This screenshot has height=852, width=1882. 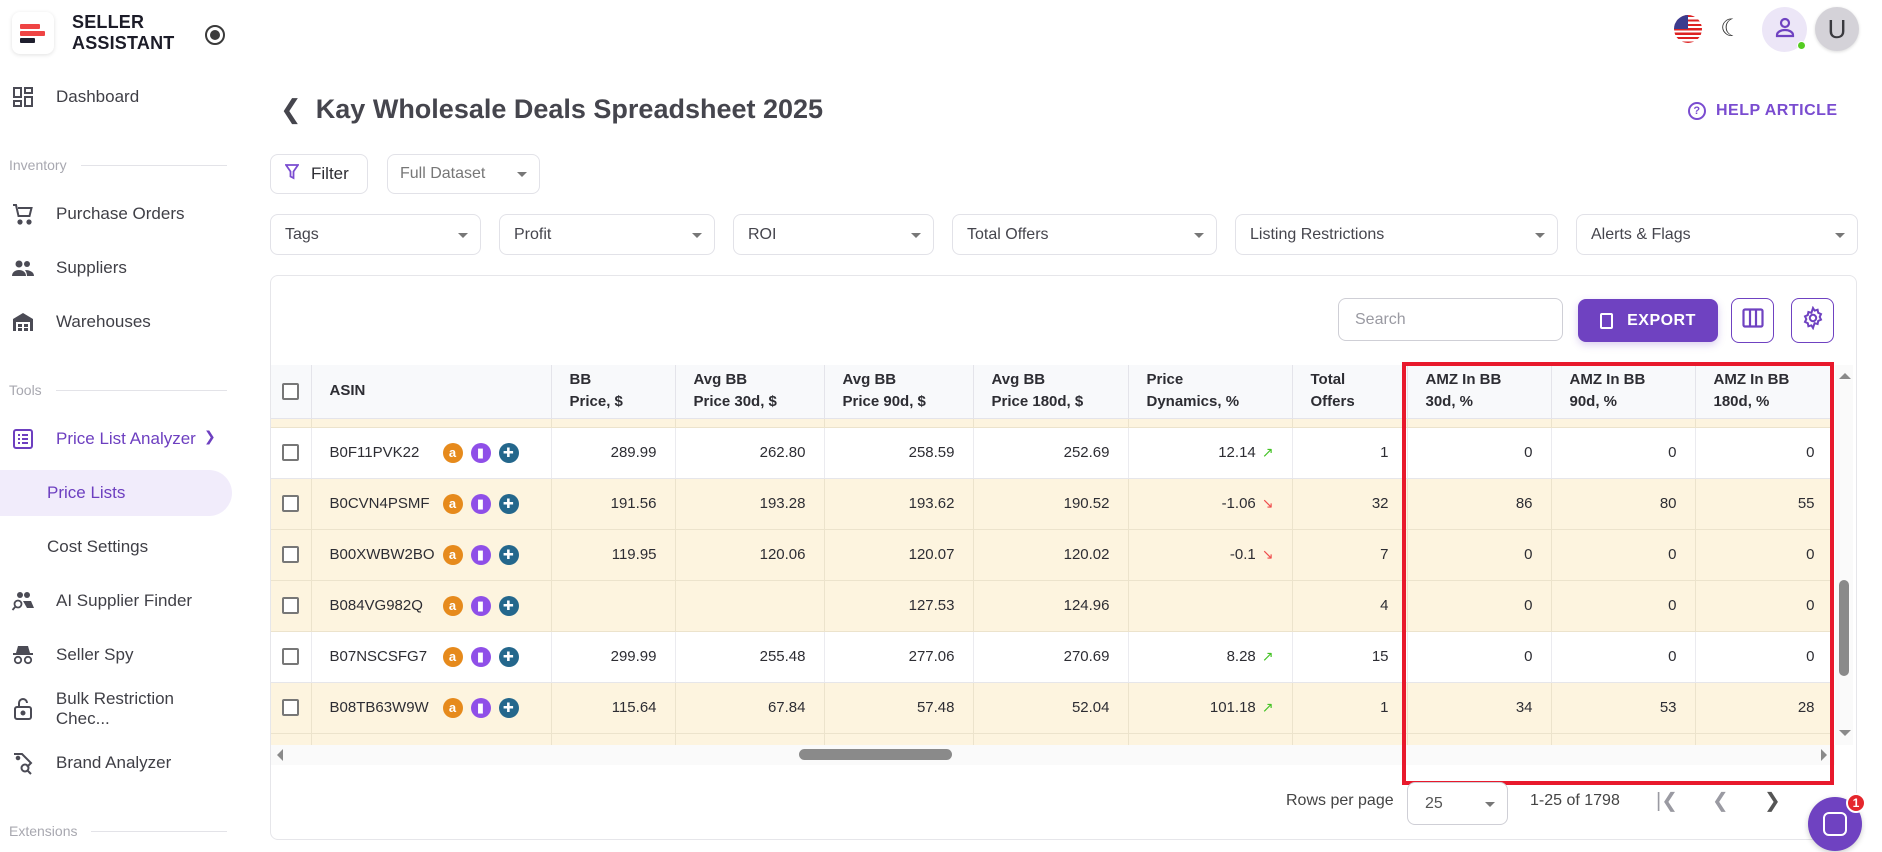 I want to click on vertical-scroll-thumb, so click(x=1844, y=628).